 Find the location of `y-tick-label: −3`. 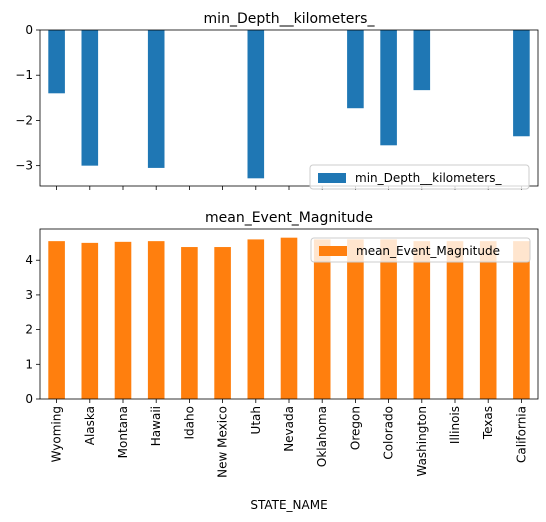

y-tick-label: −3 is located at coordinates (24, 166).